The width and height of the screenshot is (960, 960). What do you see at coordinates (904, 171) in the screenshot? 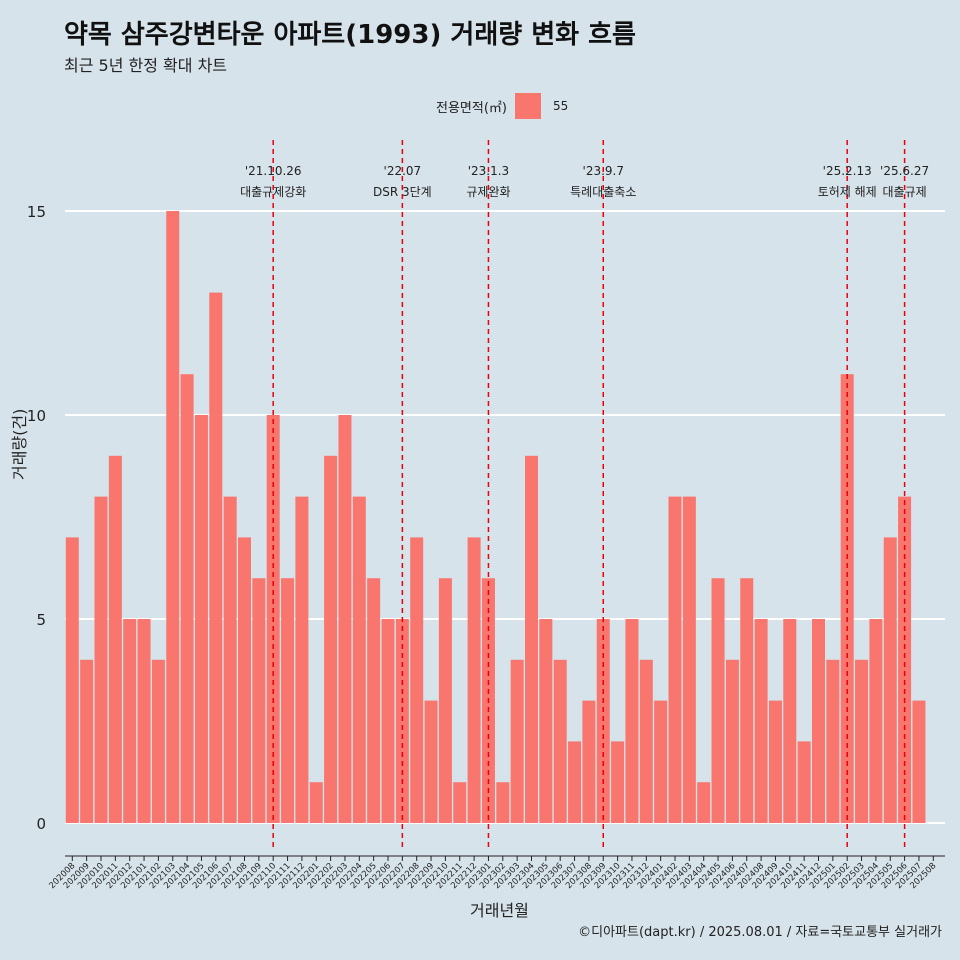
I see `event-date-label: '25.6.27` at bounding box center [904, 171].